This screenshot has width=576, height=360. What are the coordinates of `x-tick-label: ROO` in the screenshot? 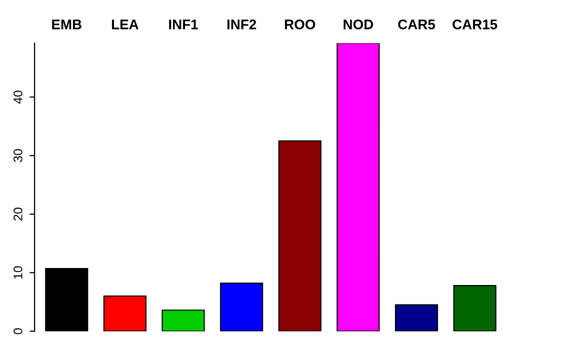 It's located at (300, 25).